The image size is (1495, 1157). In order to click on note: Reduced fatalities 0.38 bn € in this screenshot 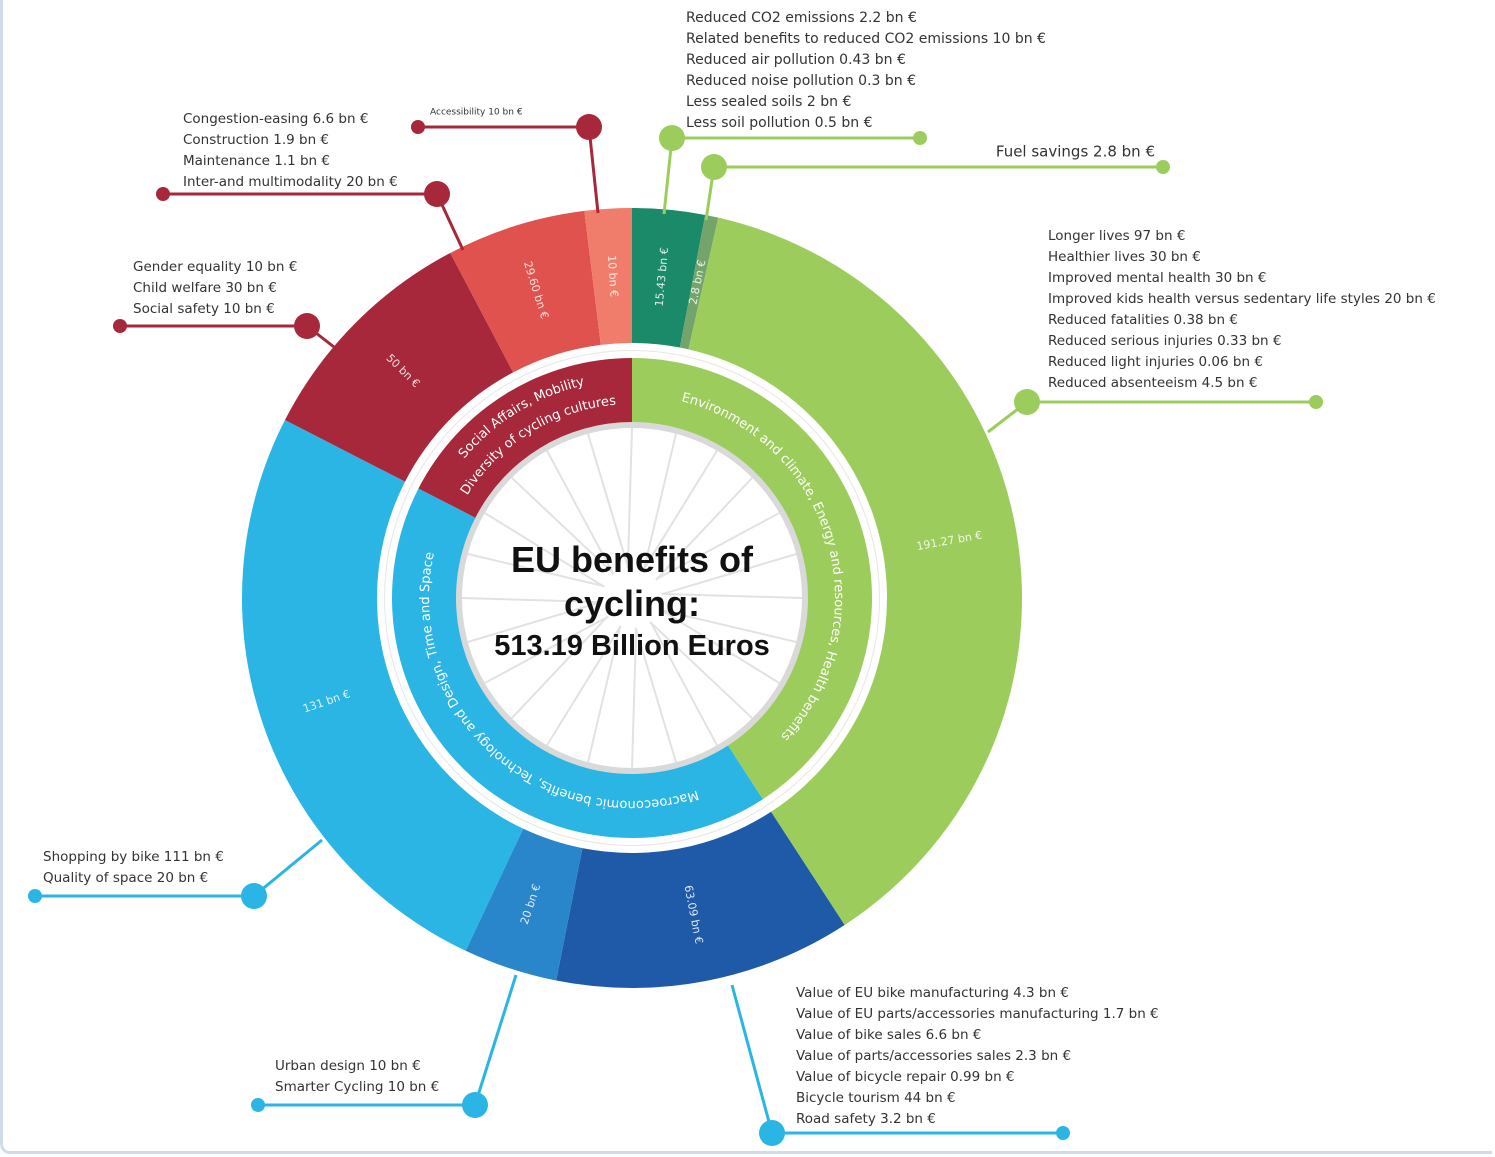, I will do `click(1143, 320)`.